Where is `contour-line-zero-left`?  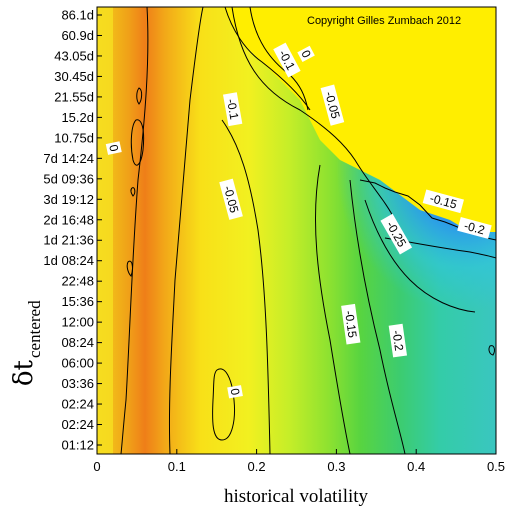
contour-line-zero-left is located at coordinates (134, 230).